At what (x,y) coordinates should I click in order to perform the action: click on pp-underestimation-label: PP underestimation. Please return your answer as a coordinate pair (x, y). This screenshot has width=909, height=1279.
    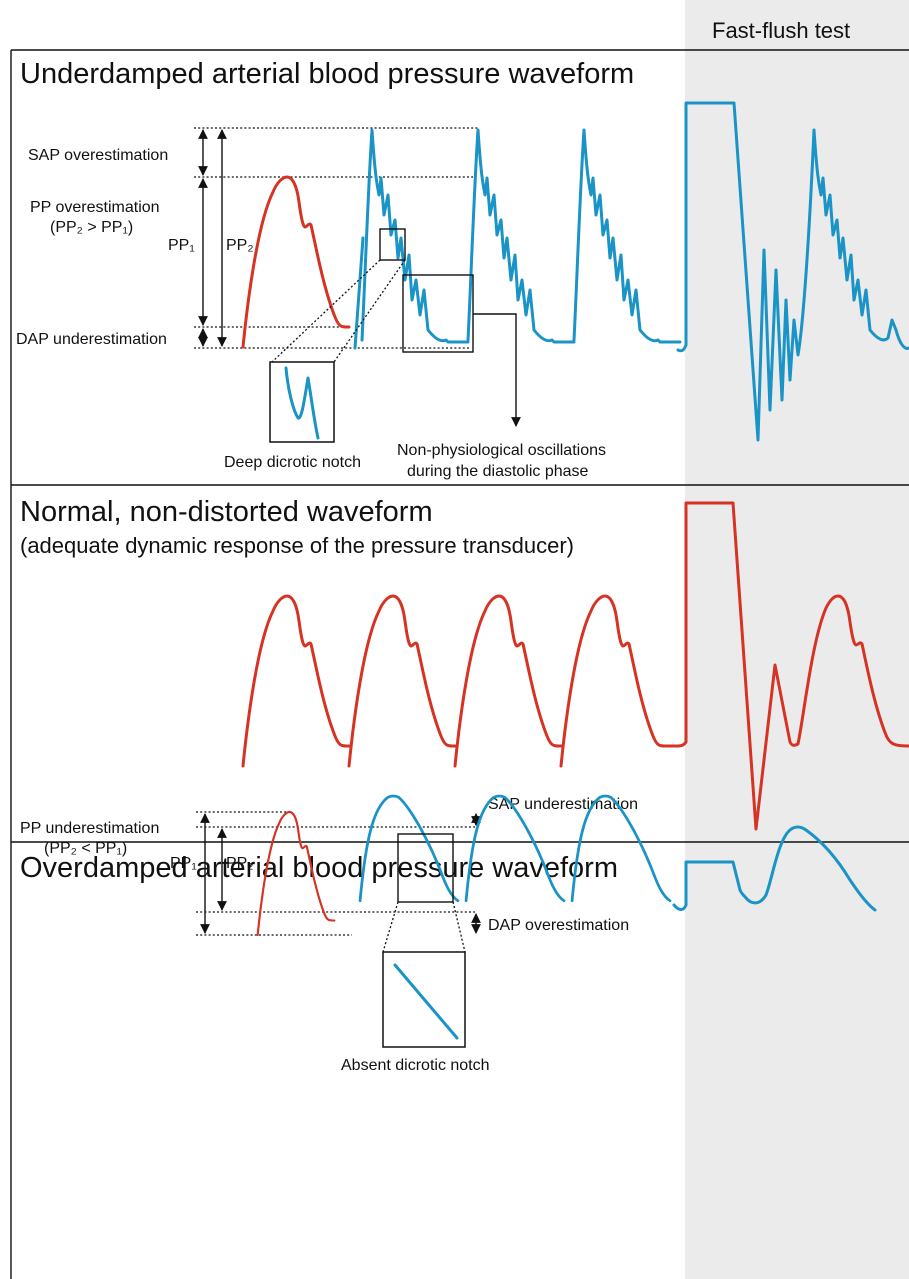
    Looking at the image, I should click on (89, 828).